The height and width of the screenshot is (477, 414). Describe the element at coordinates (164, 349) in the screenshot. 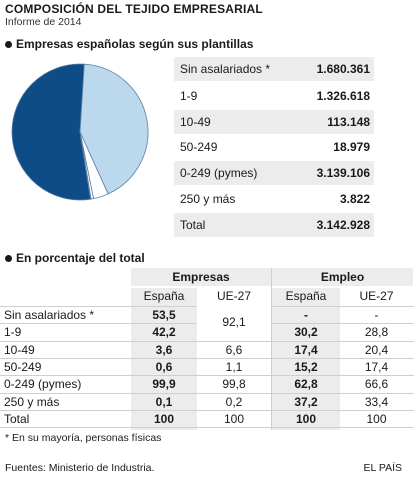

I see `table-cell: 3,6` at that location.